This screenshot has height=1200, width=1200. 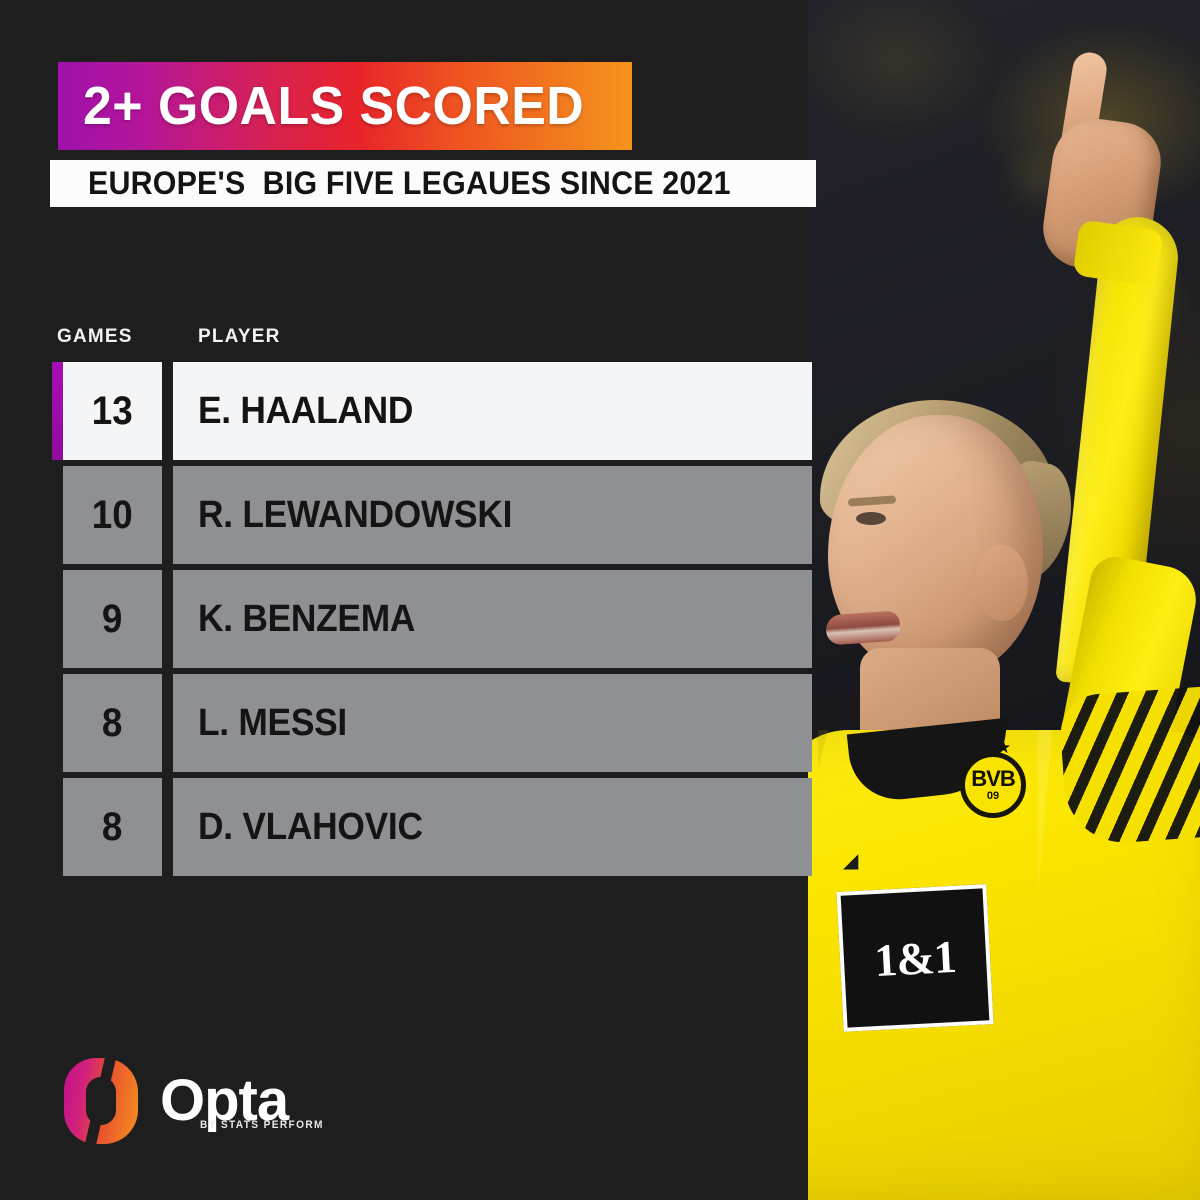 What do you see at coordinates (409, 183) in the screenshot?
I see `page-subtitle: EUROPE'S BIG FIVE LEGAUES SINCE 2021` at bounding box center [409, 183].